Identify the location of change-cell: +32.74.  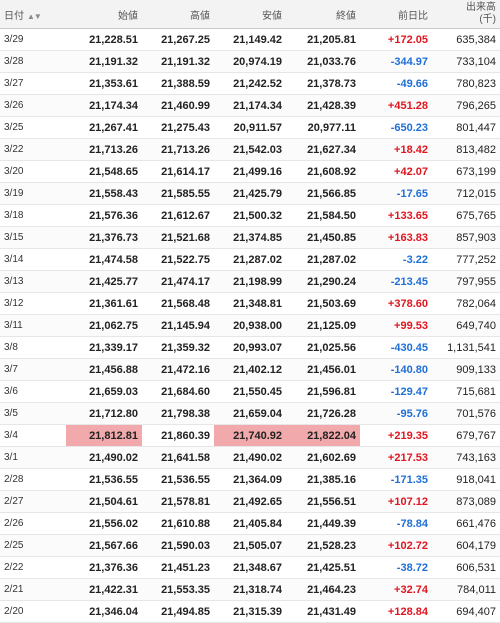
(396, 589).